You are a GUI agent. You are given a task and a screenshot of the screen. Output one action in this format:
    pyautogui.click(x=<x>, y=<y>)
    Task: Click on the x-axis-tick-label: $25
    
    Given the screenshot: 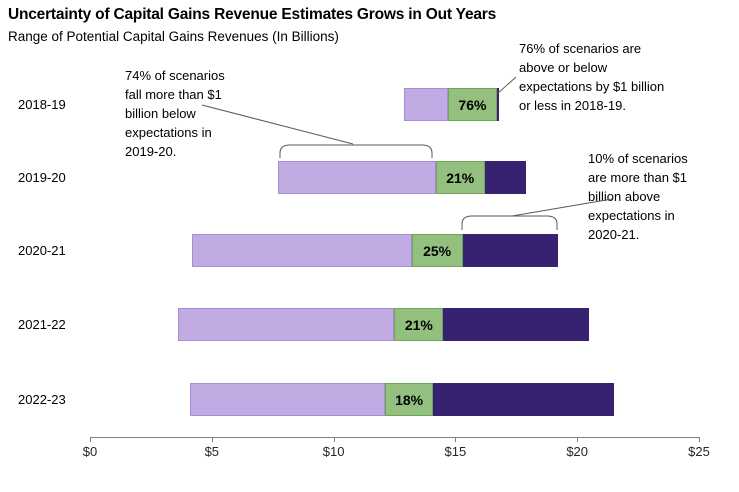 What is the action you would take?
    pyautogui.click(x=699, y=451)
    